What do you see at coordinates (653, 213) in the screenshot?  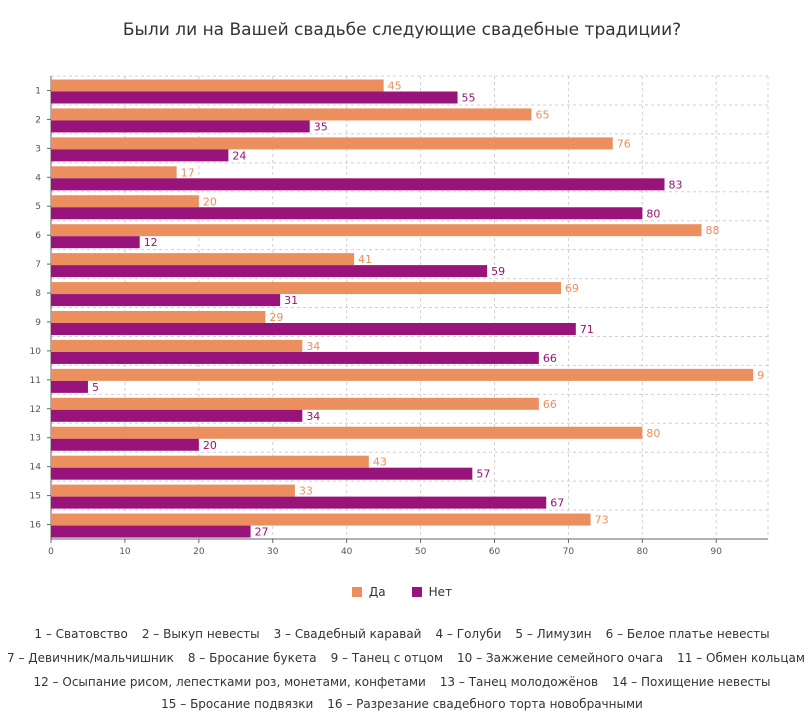 I see `data-label-no: 80` at bounding box center [653, 213].